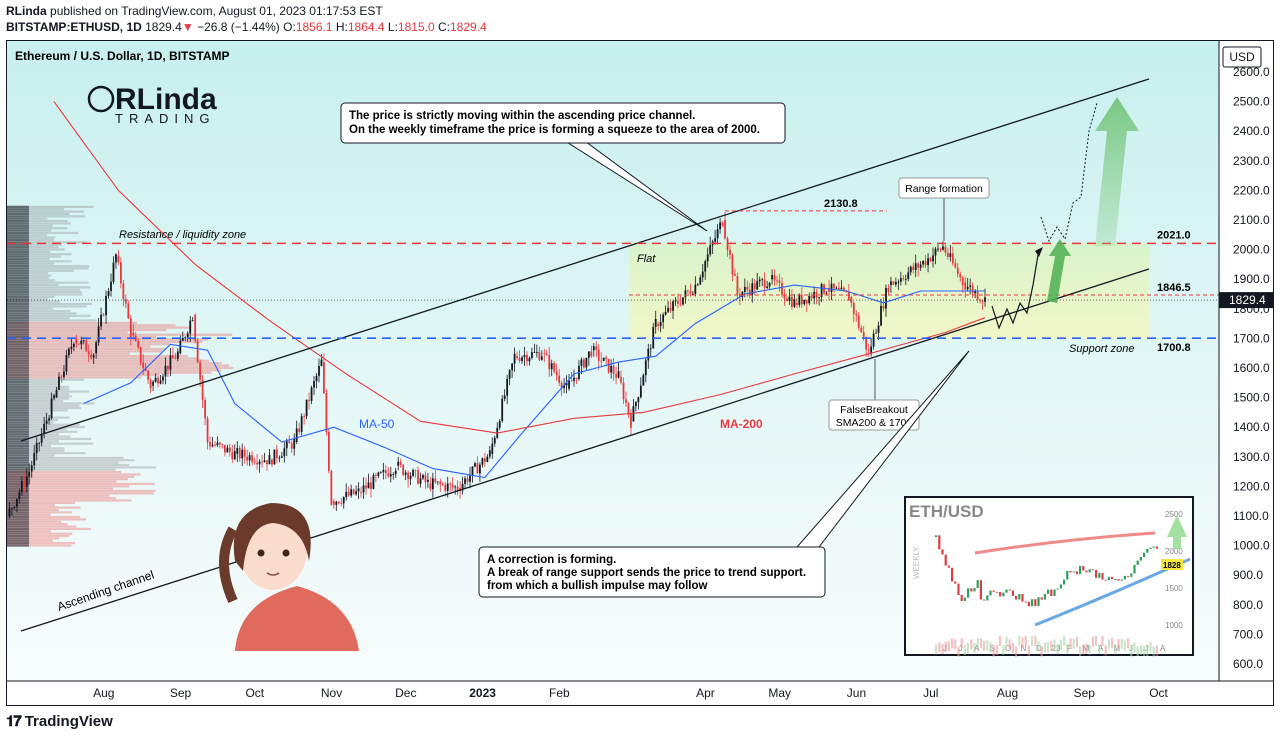 The width and height of the screenshot is (1280, 740). Describe the element at coordinates (1101, 349) in the screenshot. I see `support-zone-label: Support zone` at that location.